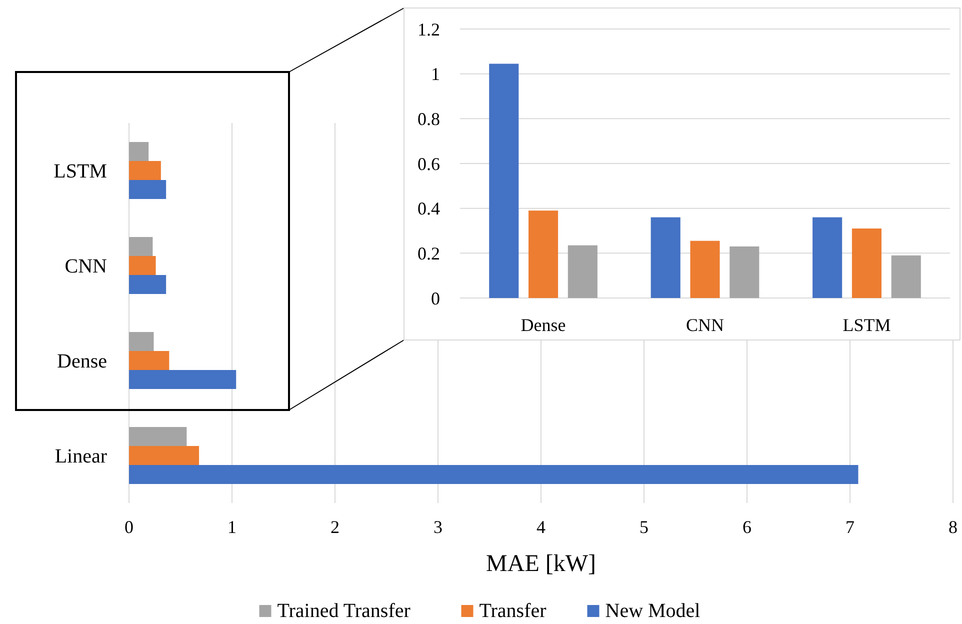  What do you see at coordinates (232, 527) in the screenshot?
I see `x-tick-label: 1` at bounding box center [232, 527].